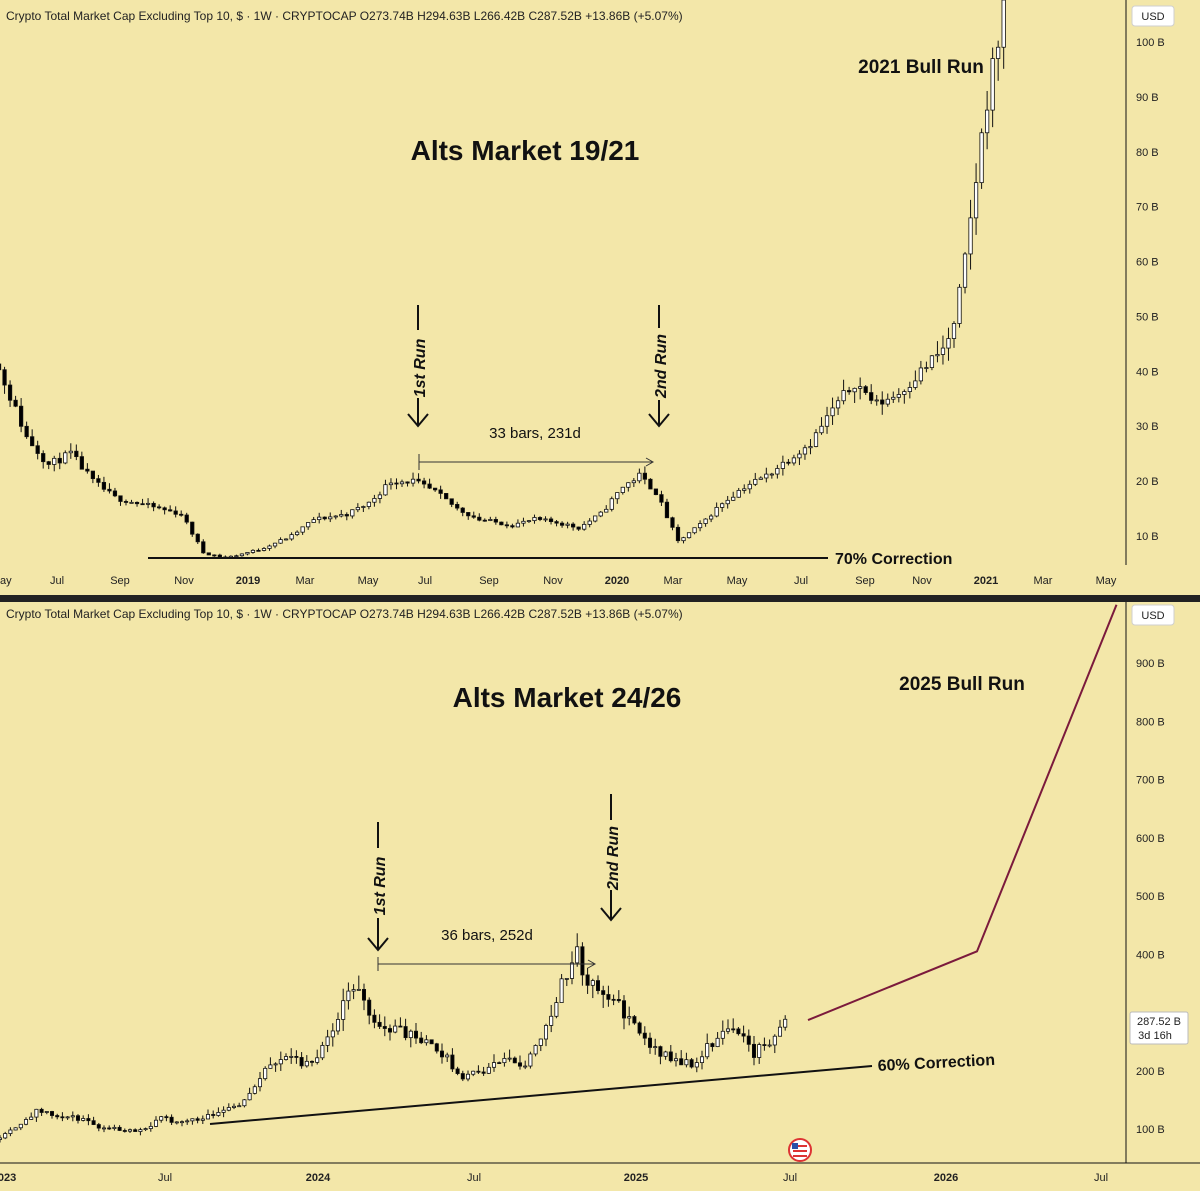 The width and height of the screenshot is (1200, 1191). Describe the element at coordinates (1150, 1072) in the screenshot. I see `bottom-y-tick-label: 200 B` at that location.